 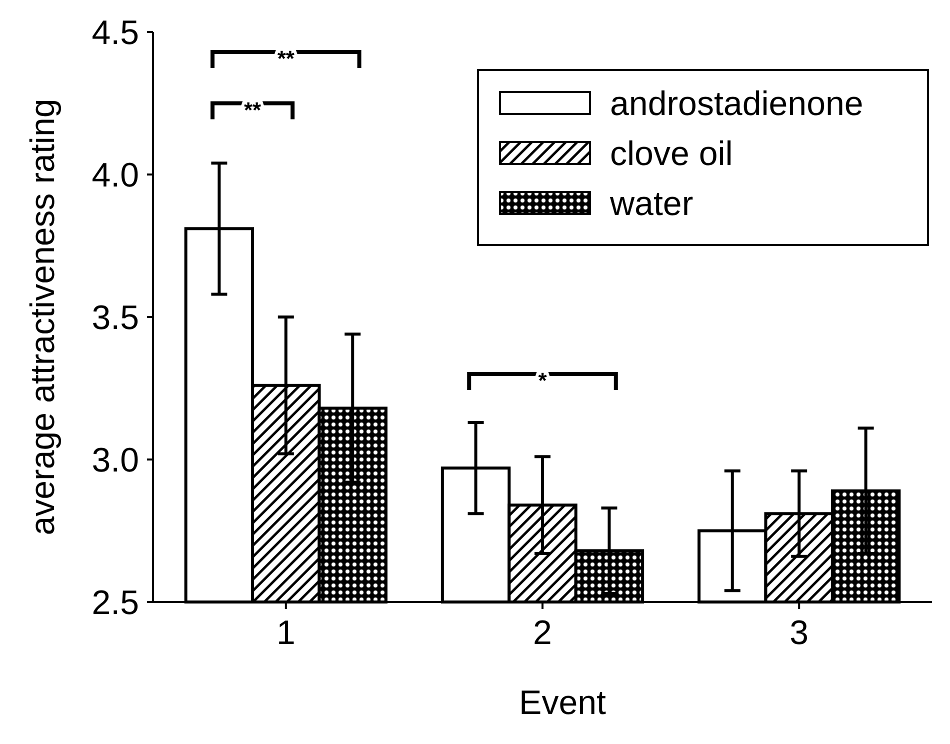 I want to click on x-axis-title: Event, so click(x=563, y=703).